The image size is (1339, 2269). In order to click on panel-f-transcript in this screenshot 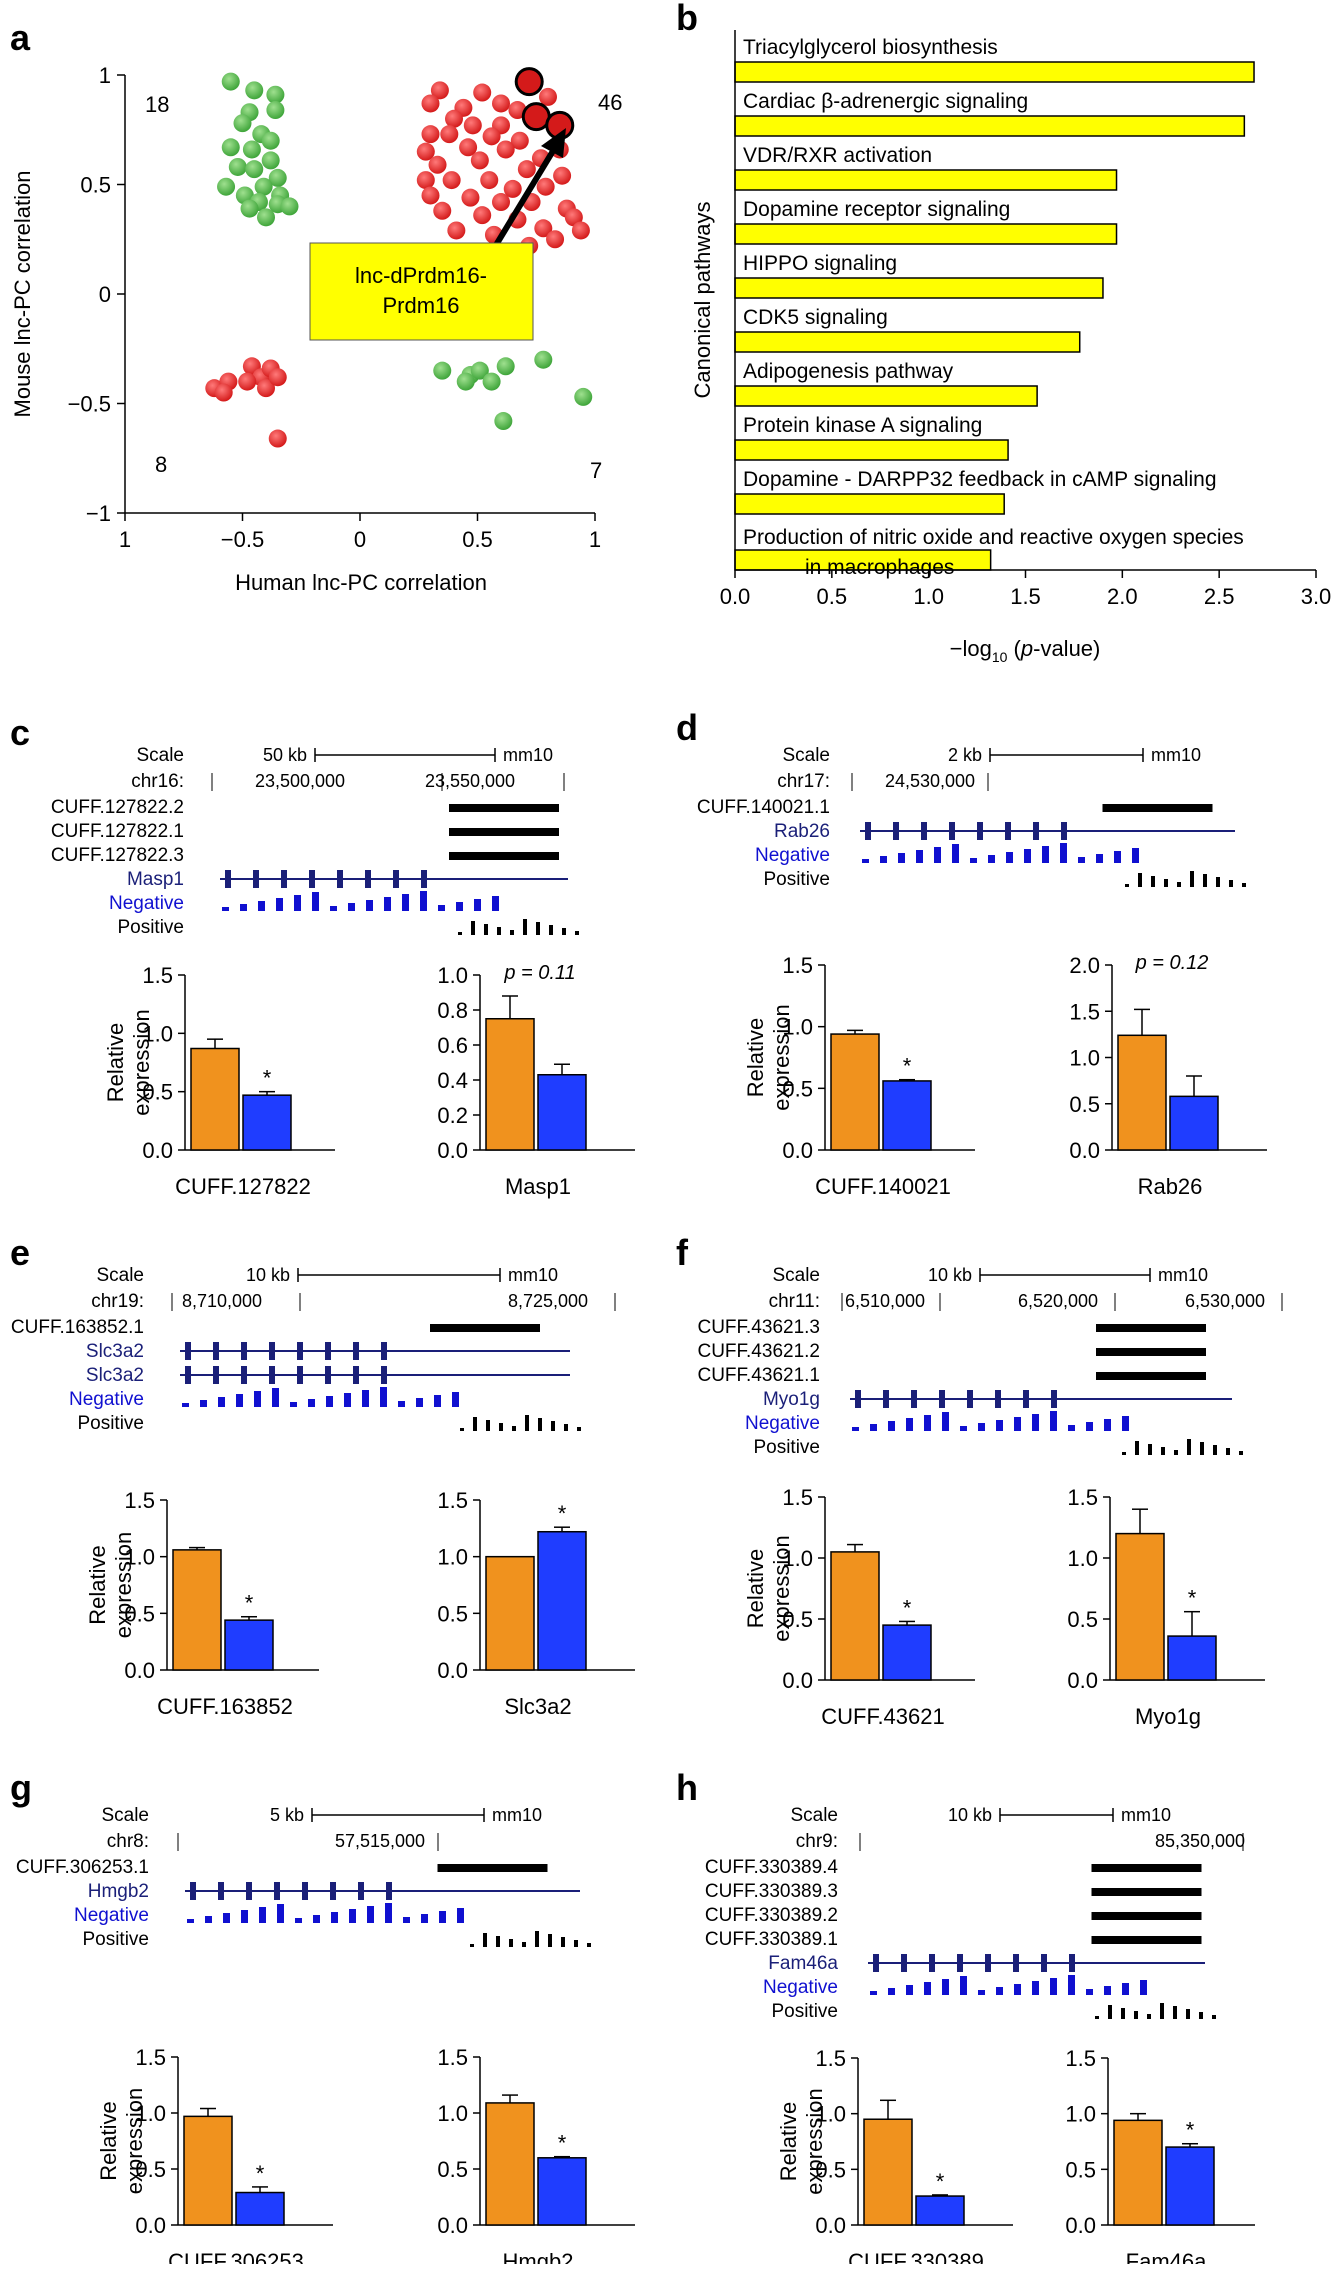, I will do `click(1151, 1328)`.